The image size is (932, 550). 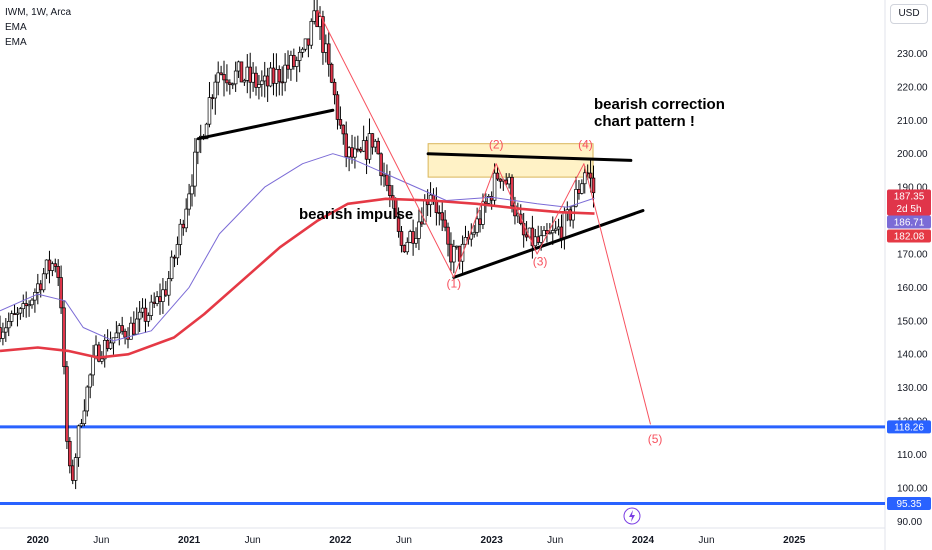 What do you see at coordinates (340, 540) in the screenshot?
I see `x-tick-label: 2022` at bounding box center [340, 540].